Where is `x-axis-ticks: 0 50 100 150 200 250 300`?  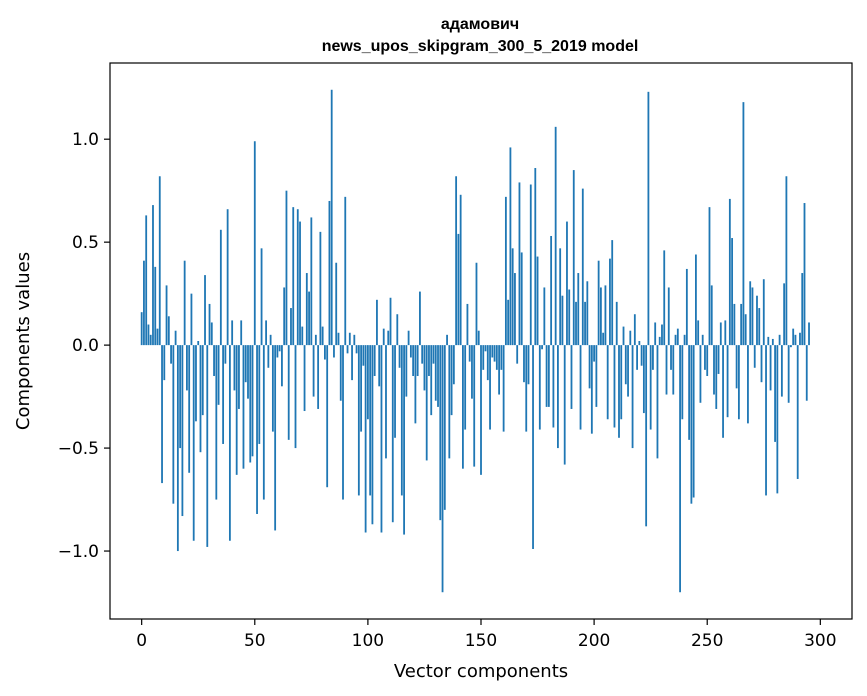 x-axis-ticks: 0 50 100 150 200 250 300 is located at coordinates (486, 635).